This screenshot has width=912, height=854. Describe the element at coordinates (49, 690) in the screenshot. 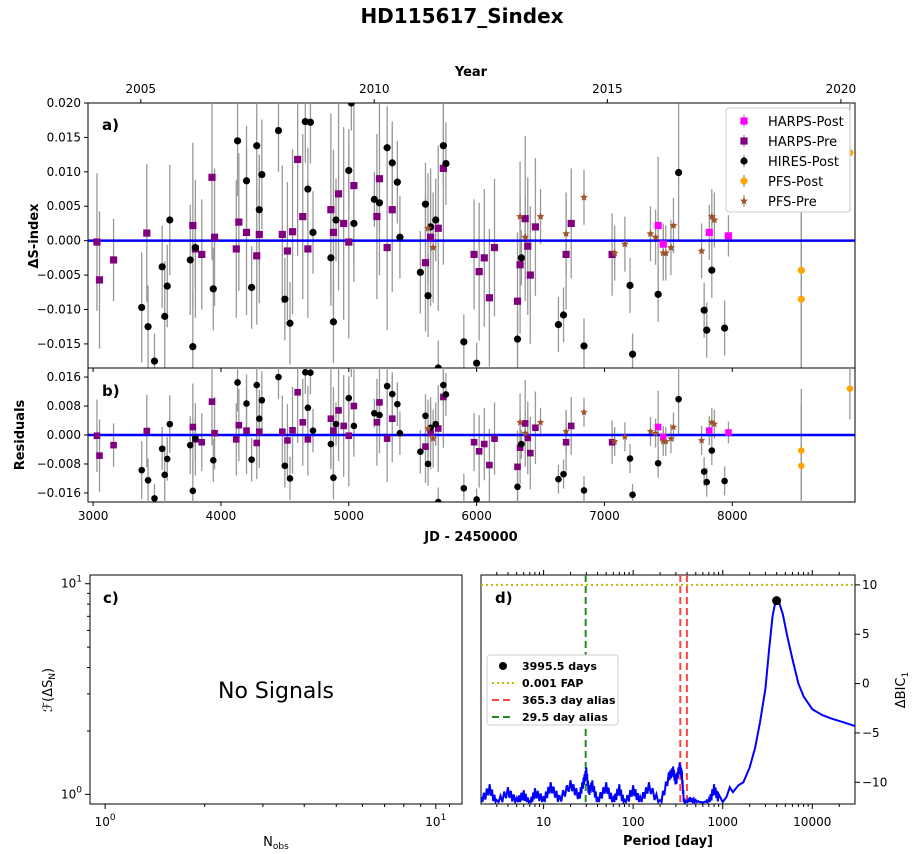

I see `panel-c-ylabel: ℱ(ΔSN)` at that location.